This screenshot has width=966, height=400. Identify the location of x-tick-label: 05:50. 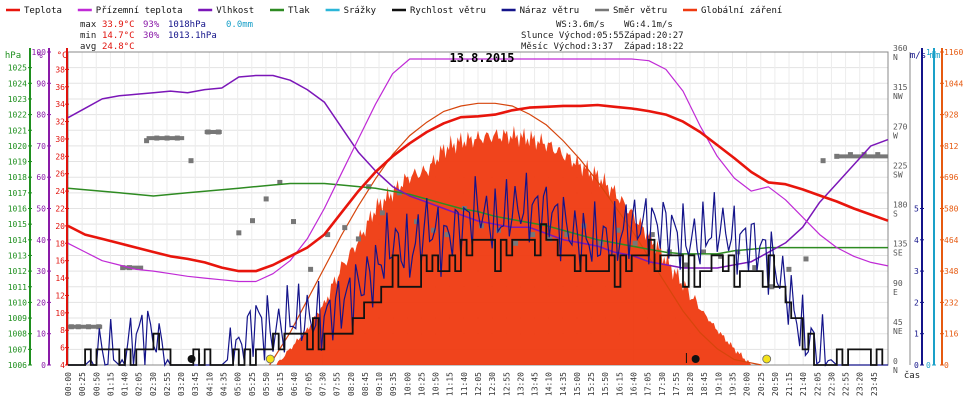
(266, 384).